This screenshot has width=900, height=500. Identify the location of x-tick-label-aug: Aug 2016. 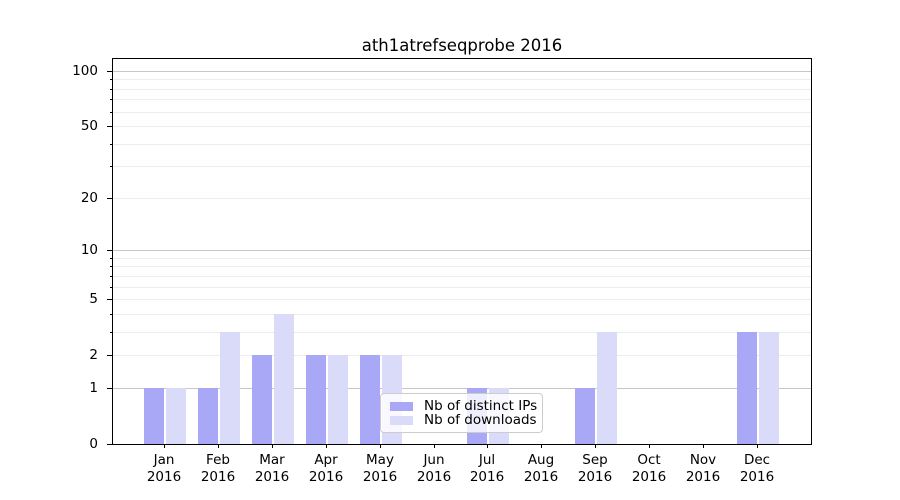
(541, 468).